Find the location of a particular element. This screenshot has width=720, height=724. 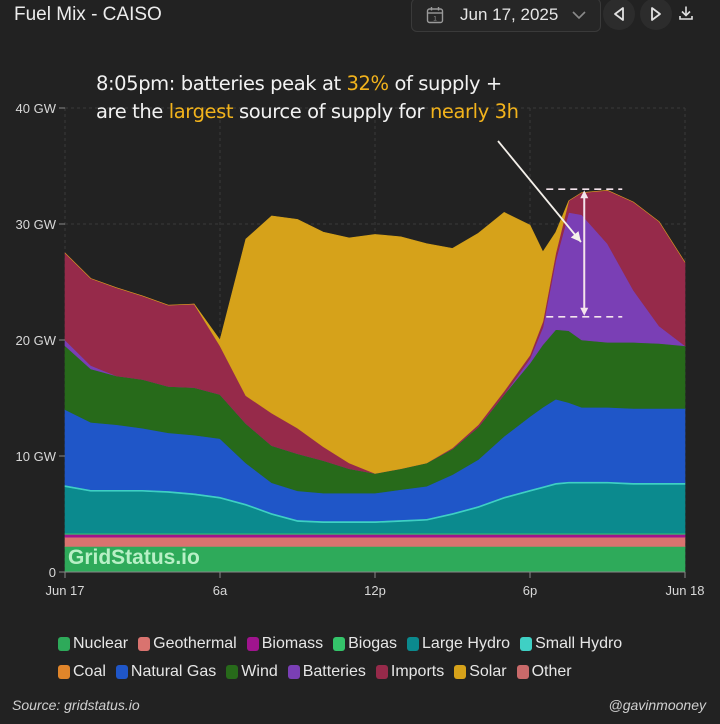

page-title: Fuel Mix - CAISO is located at coordinates (88, 14).